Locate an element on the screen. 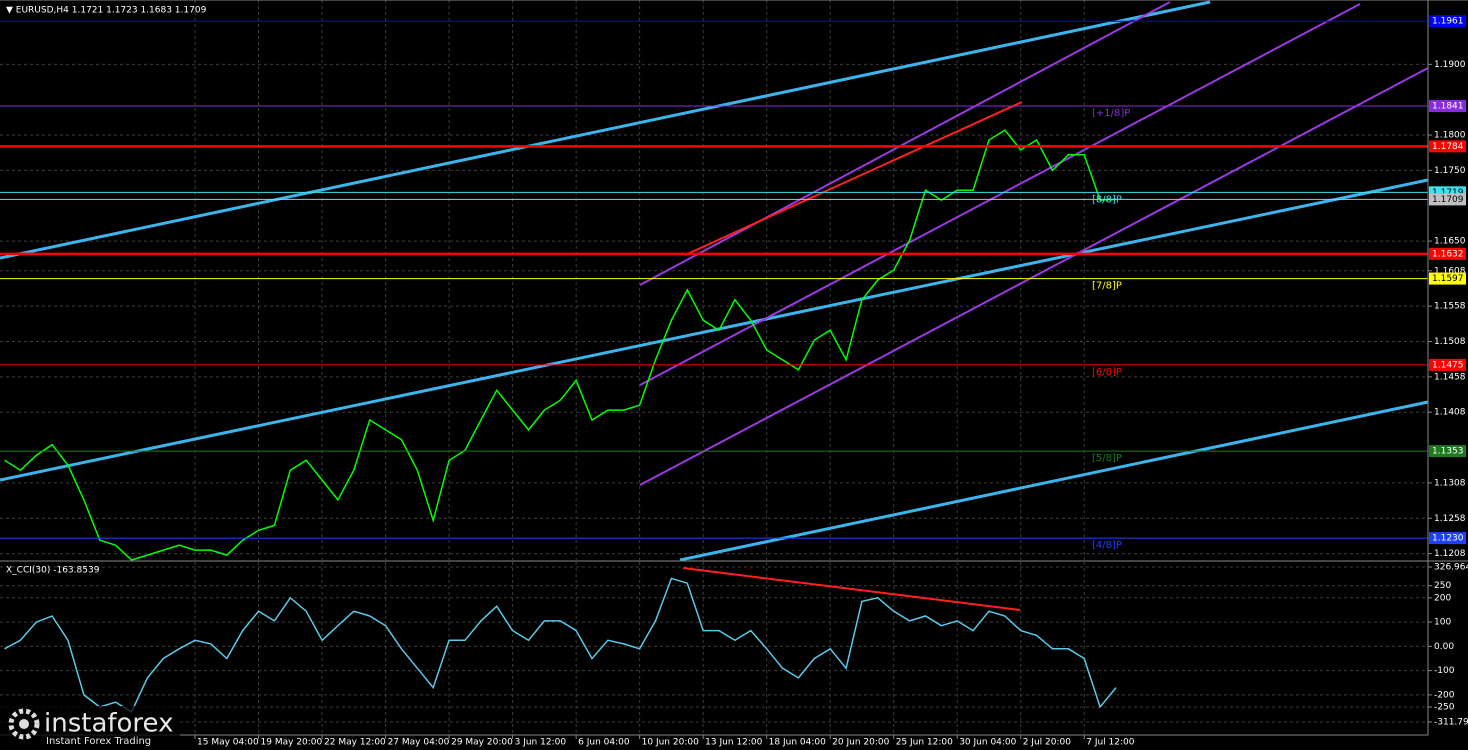  level-label: 1.1230 is located at coordinates (1448, 539).